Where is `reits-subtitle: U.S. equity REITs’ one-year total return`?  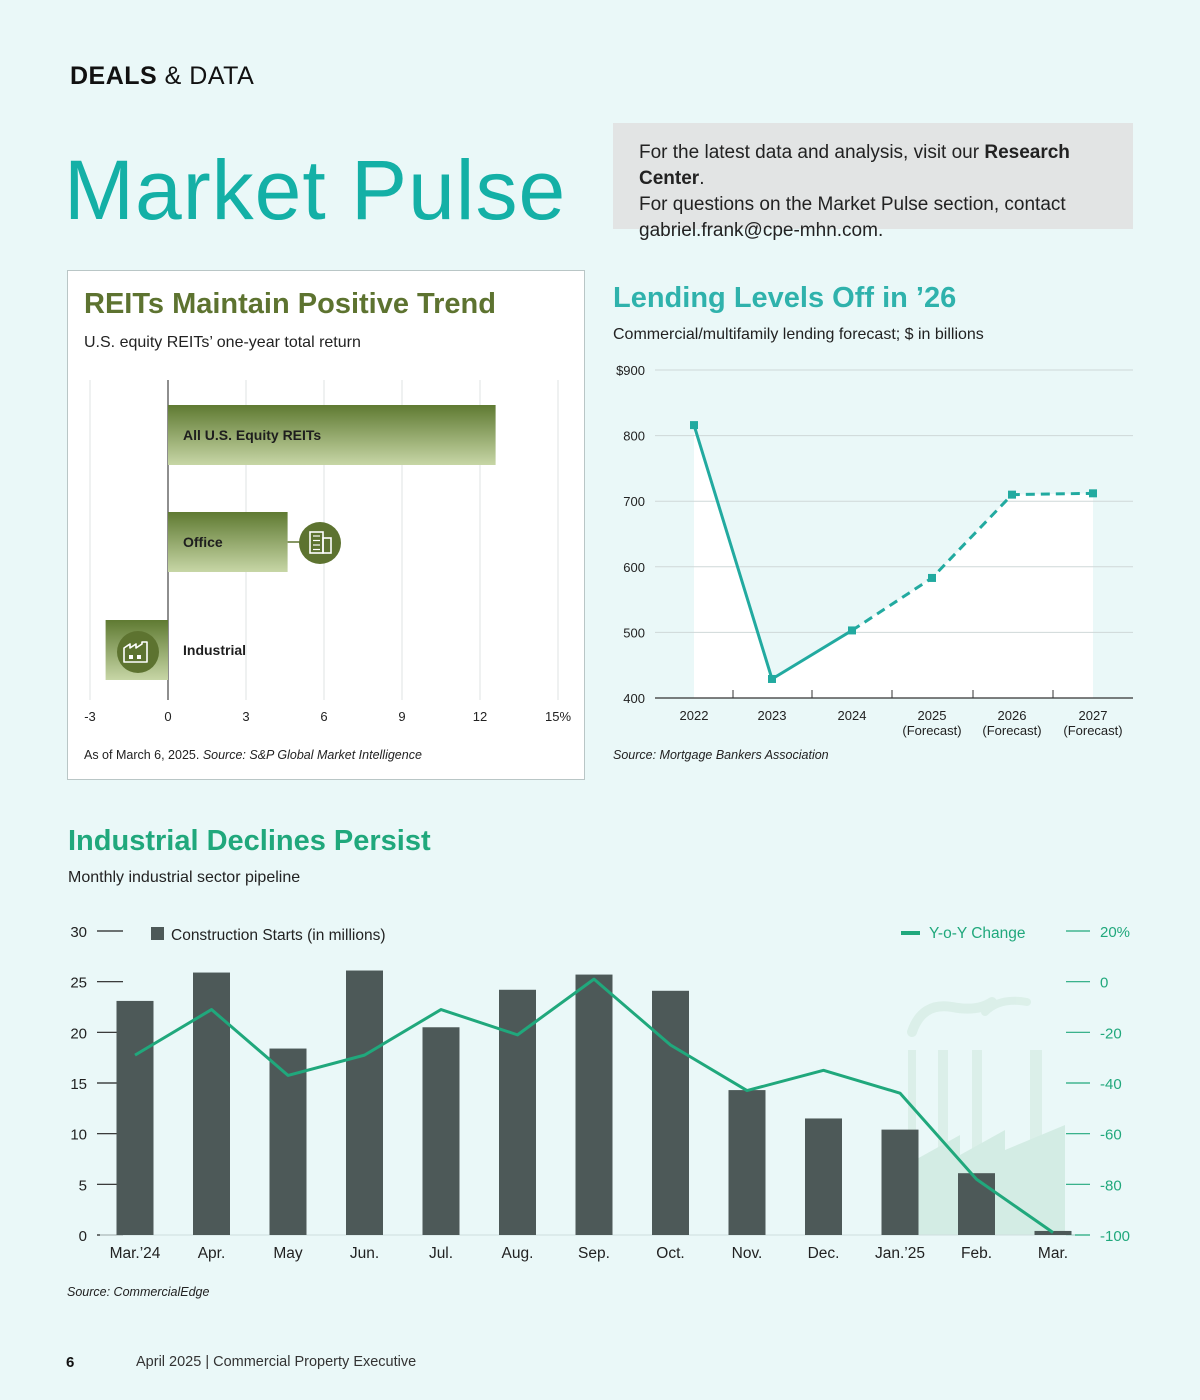
reits-subtitle: U.S. equity REITs’ one-year total return is located at coordinates (222, 342).